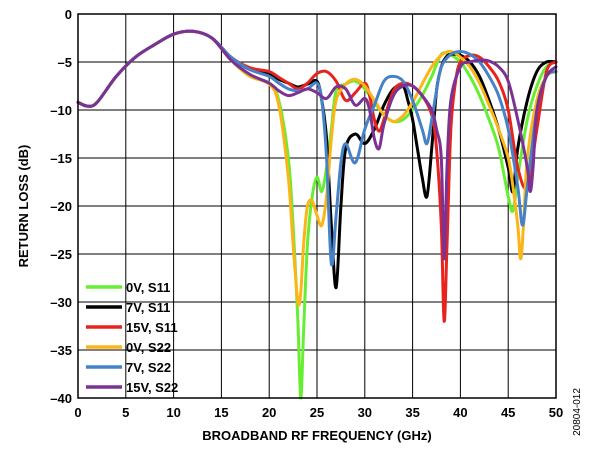 Image resolution: width=594 pixels, height=452 pixels. Describe the element at coordinates (221, 412) in the screenshot. I see `x-tick-label: 15` at that location.